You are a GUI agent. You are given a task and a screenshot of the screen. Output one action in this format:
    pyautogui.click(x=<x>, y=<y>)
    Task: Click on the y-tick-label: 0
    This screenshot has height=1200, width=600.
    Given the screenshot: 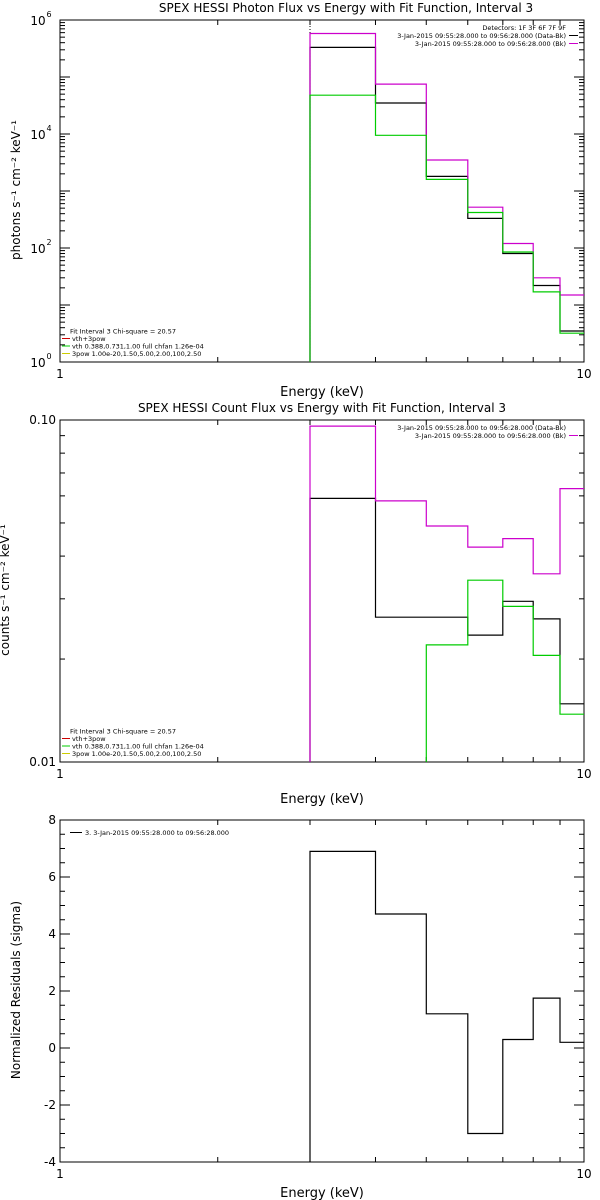 What is the action you would take?
    pyautogui.click(x=52, y=1048)
    